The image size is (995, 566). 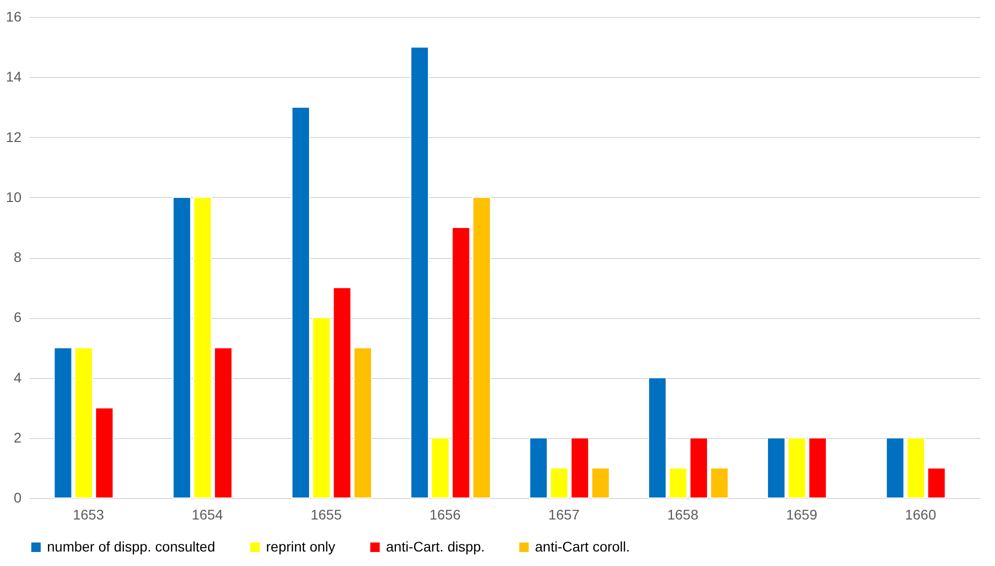 I want to click on x-tick-label: 1653, so click(x=88, y=514).